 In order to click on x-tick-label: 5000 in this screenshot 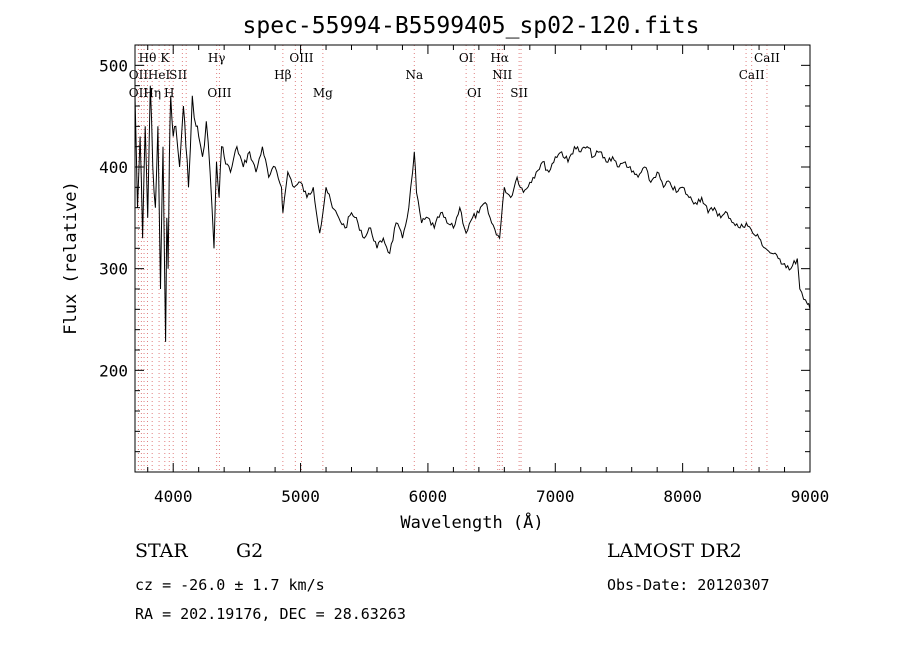, I will do `click(300, 496)`.